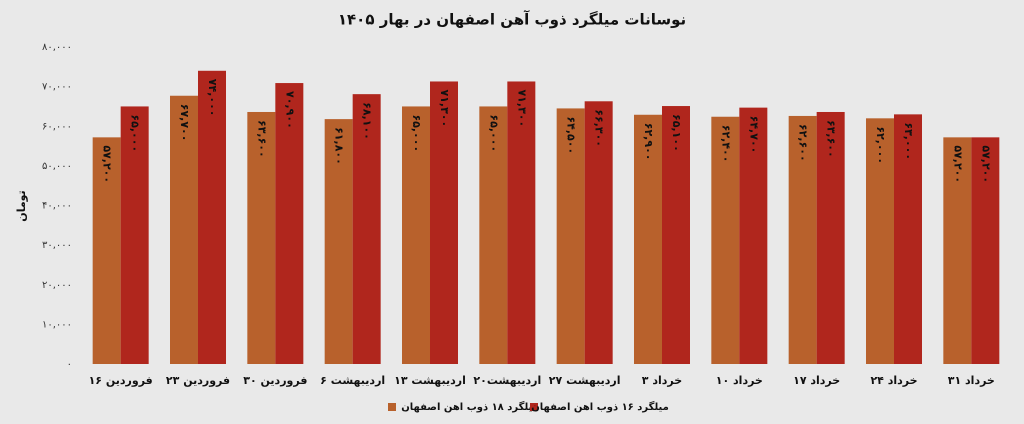 This screenshot has height=424, width=1024. Describe the element at coordinates (69, 364) in the screenshot. I see `y-tick-label: ۰` at that location.